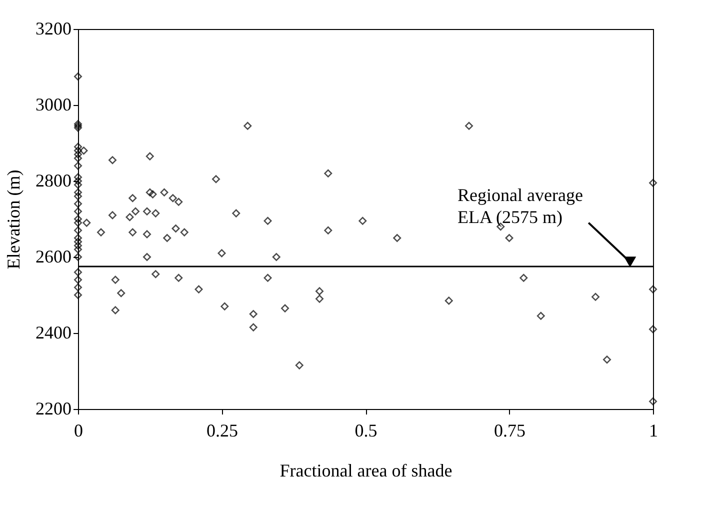  I want to click on x-axis-title: Fractional area of shade, so click(366, 470).